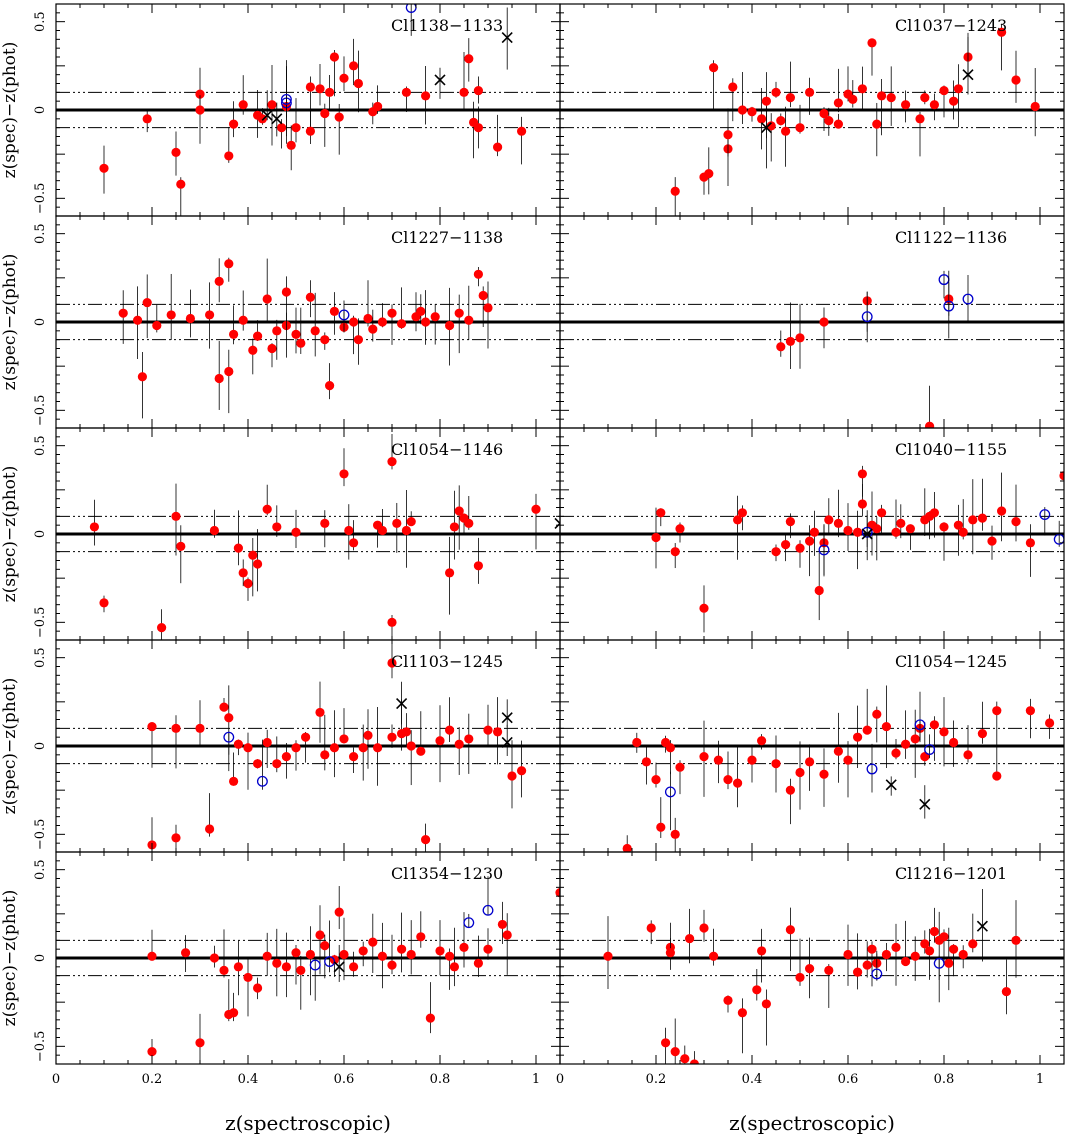  I want to click on x-tick-label: 0.6, so click(848, 1079).